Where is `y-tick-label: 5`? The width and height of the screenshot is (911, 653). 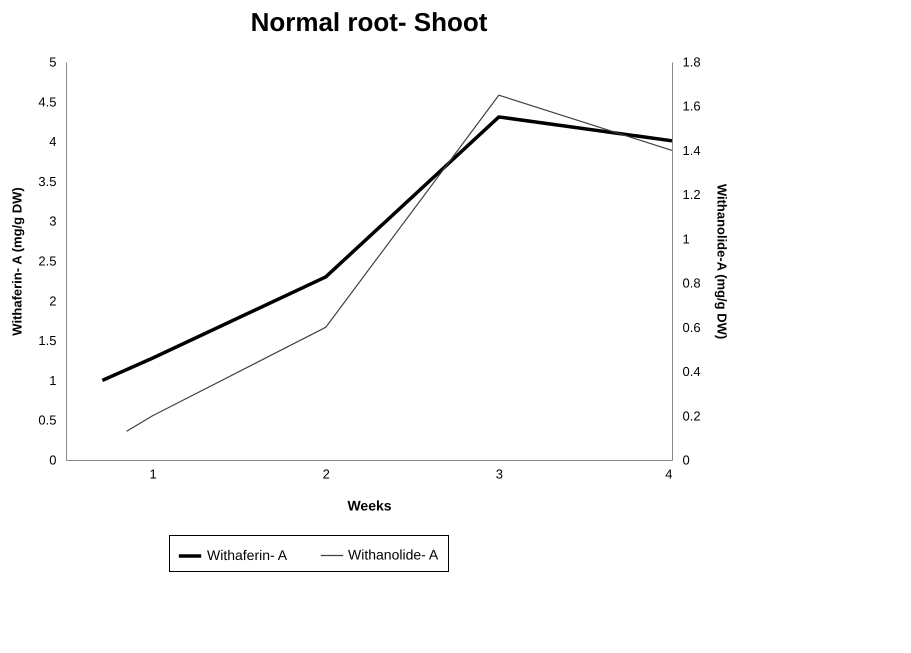
y-tick-label: 5 is located at coordinates (52, 62).